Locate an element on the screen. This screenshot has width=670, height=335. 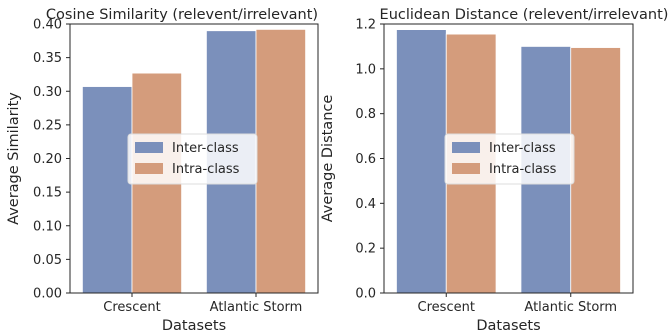
y-tick-label: 0.15 is located at coordinates (47, 193).